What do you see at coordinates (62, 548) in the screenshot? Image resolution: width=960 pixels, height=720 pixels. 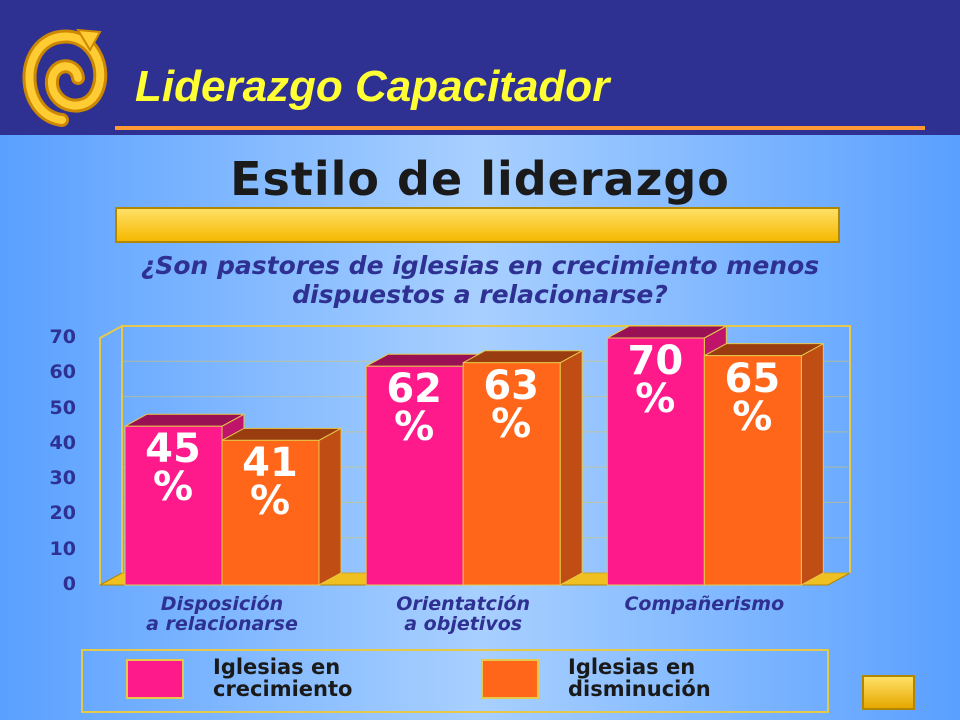 I see `y-tick-label: 10` at bounding box center [62, 548].